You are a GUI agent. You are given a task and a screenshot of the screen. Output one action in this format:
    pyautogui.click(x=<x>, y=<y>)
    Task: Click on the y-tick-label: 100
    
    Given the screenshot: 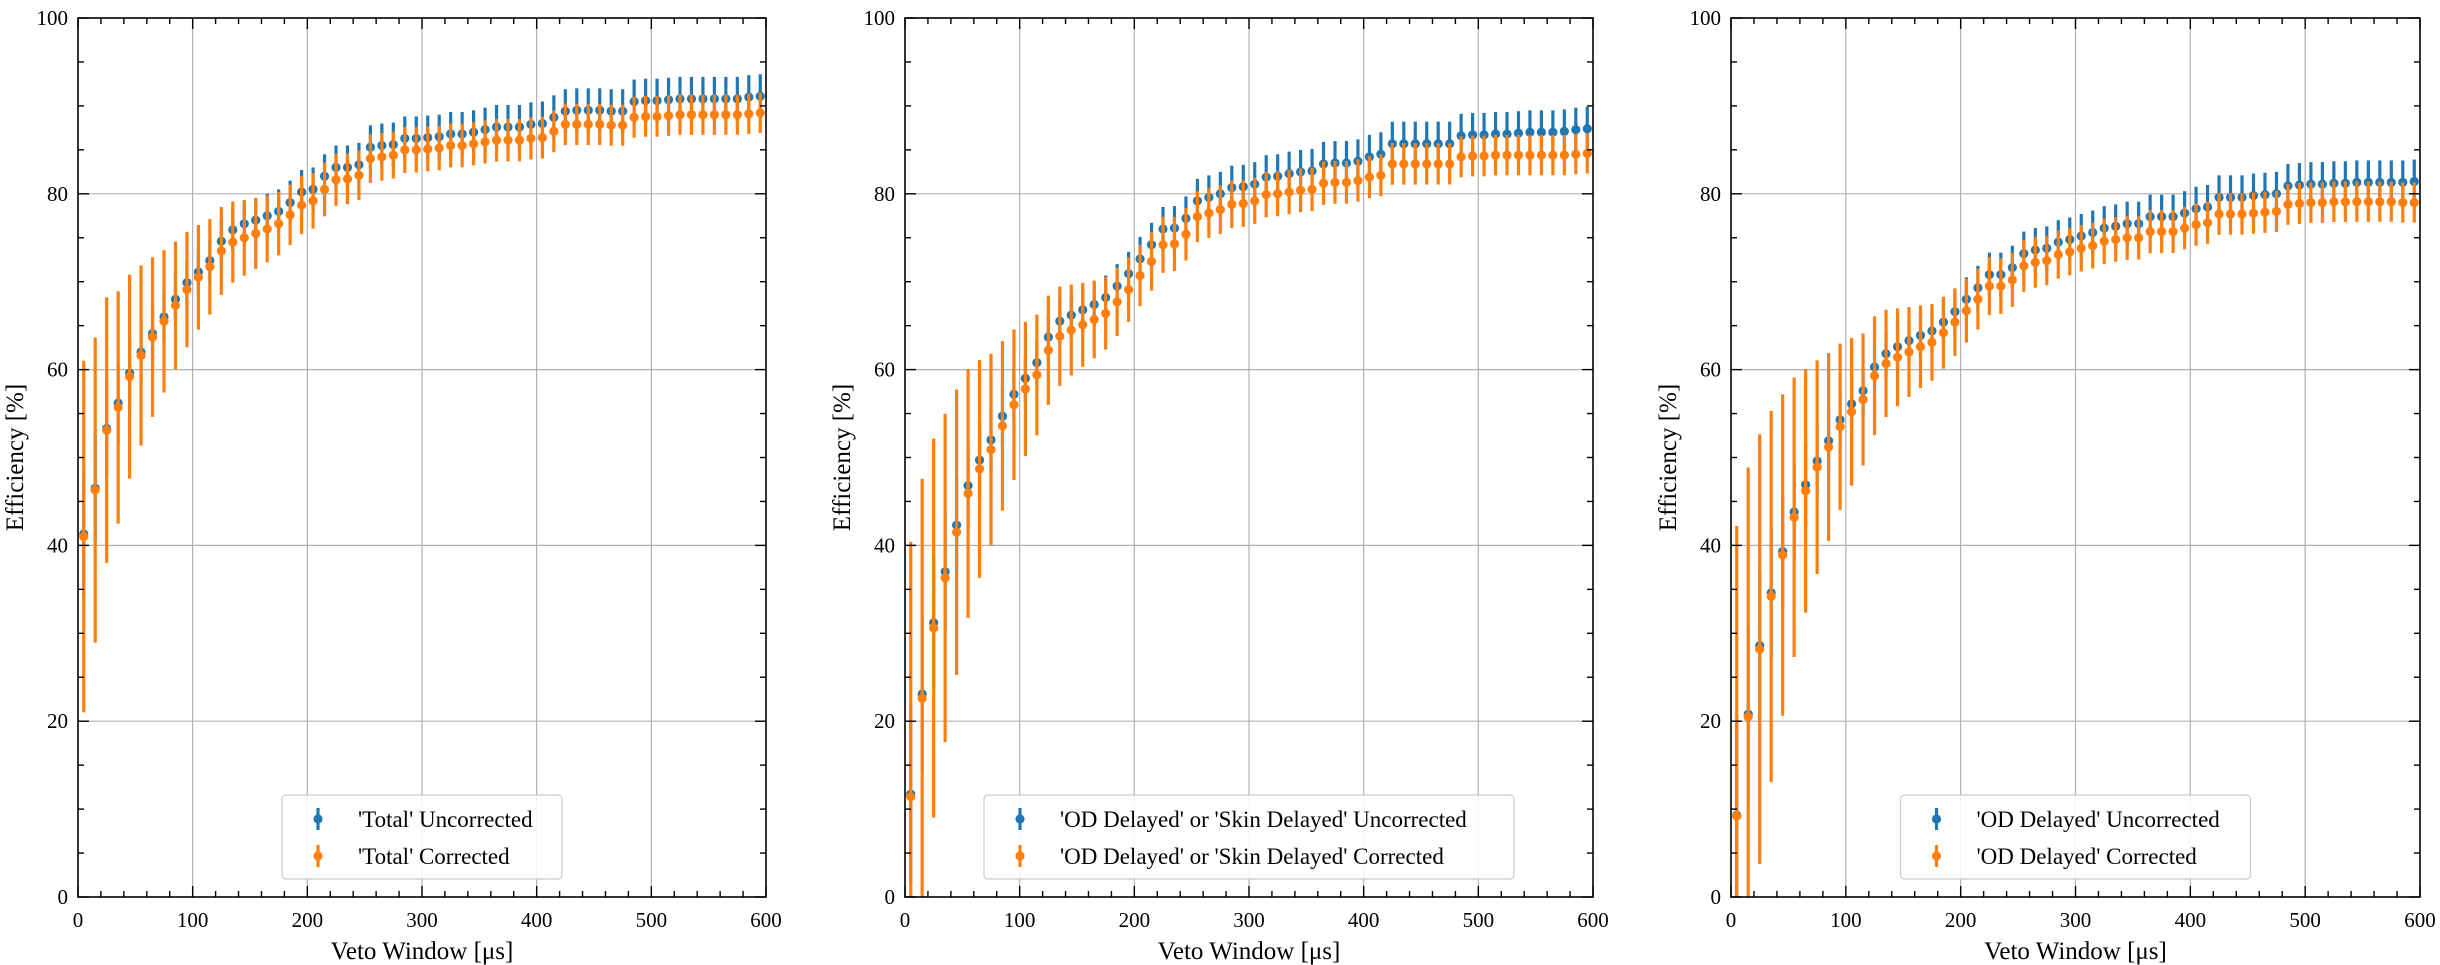 What is the action you would take?
    pyautogui.click(x=1706, y=18)
    